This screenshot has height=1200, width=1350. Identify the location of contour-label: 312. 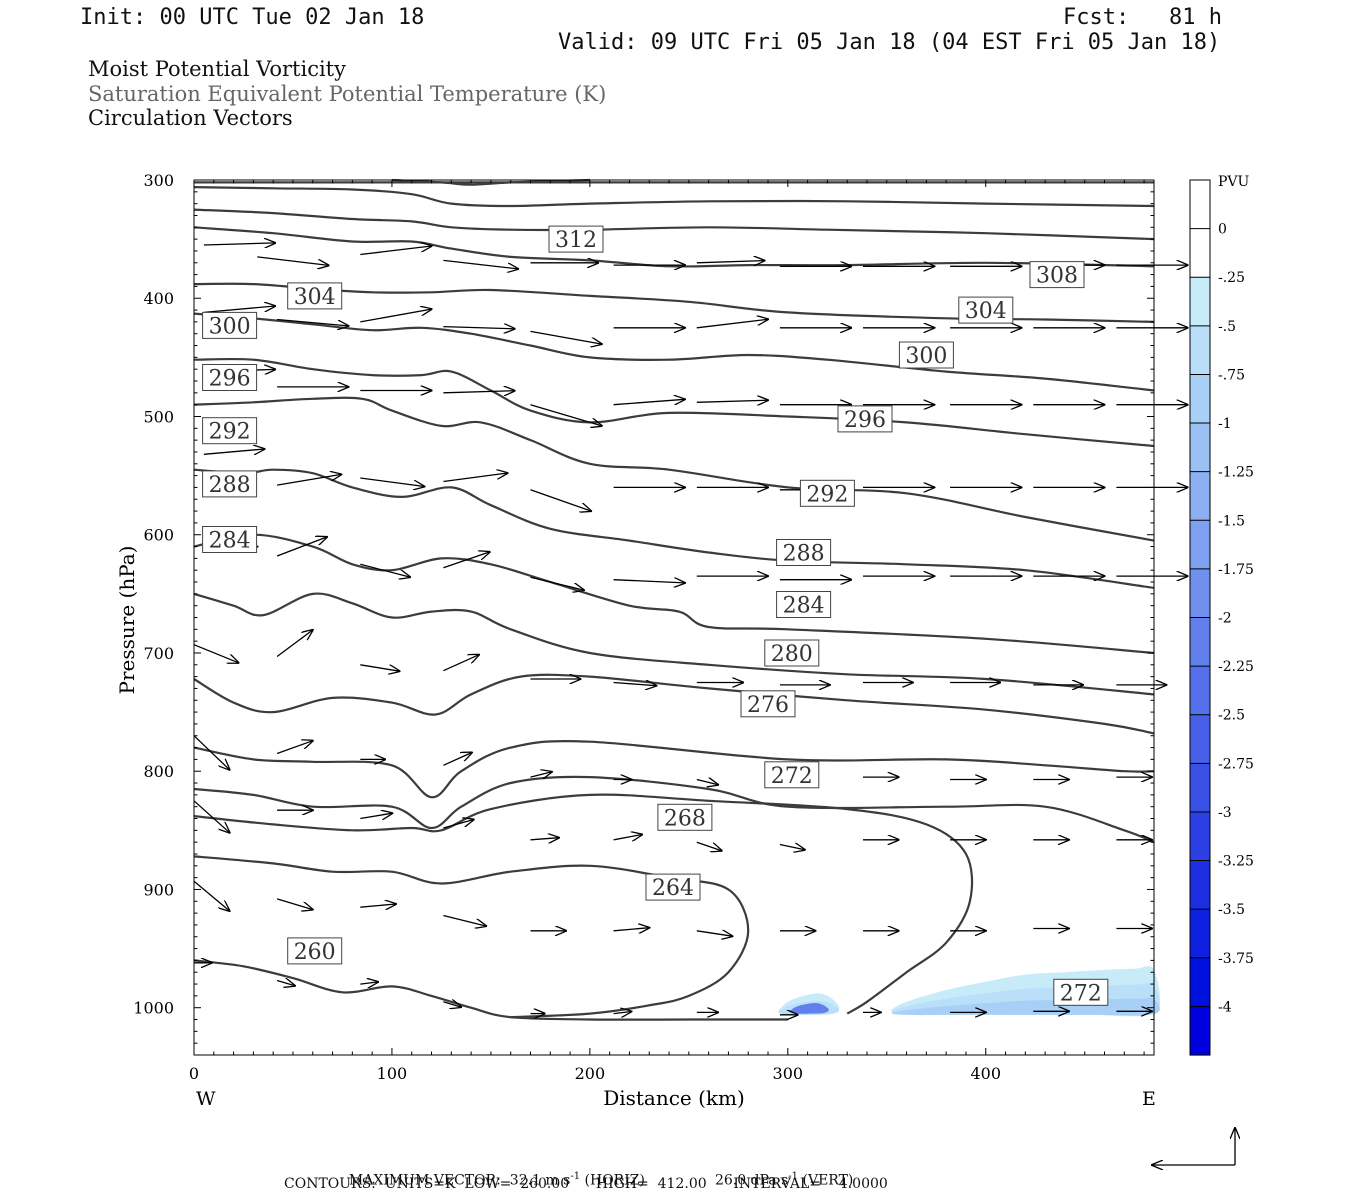
(576, 239).